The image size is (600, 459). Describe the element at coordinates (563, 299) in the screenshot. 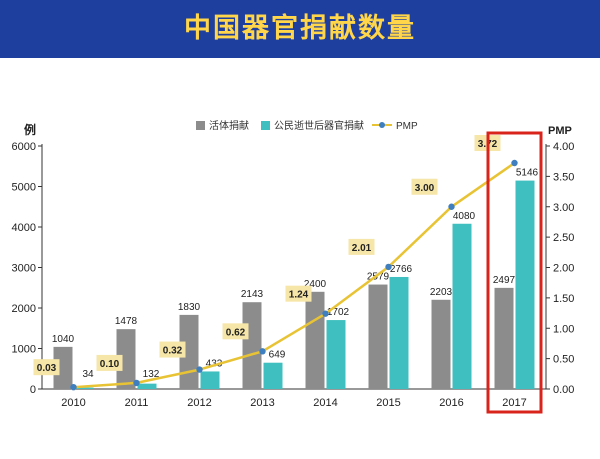

I see `y2-tick-label: 1.50` at that location.